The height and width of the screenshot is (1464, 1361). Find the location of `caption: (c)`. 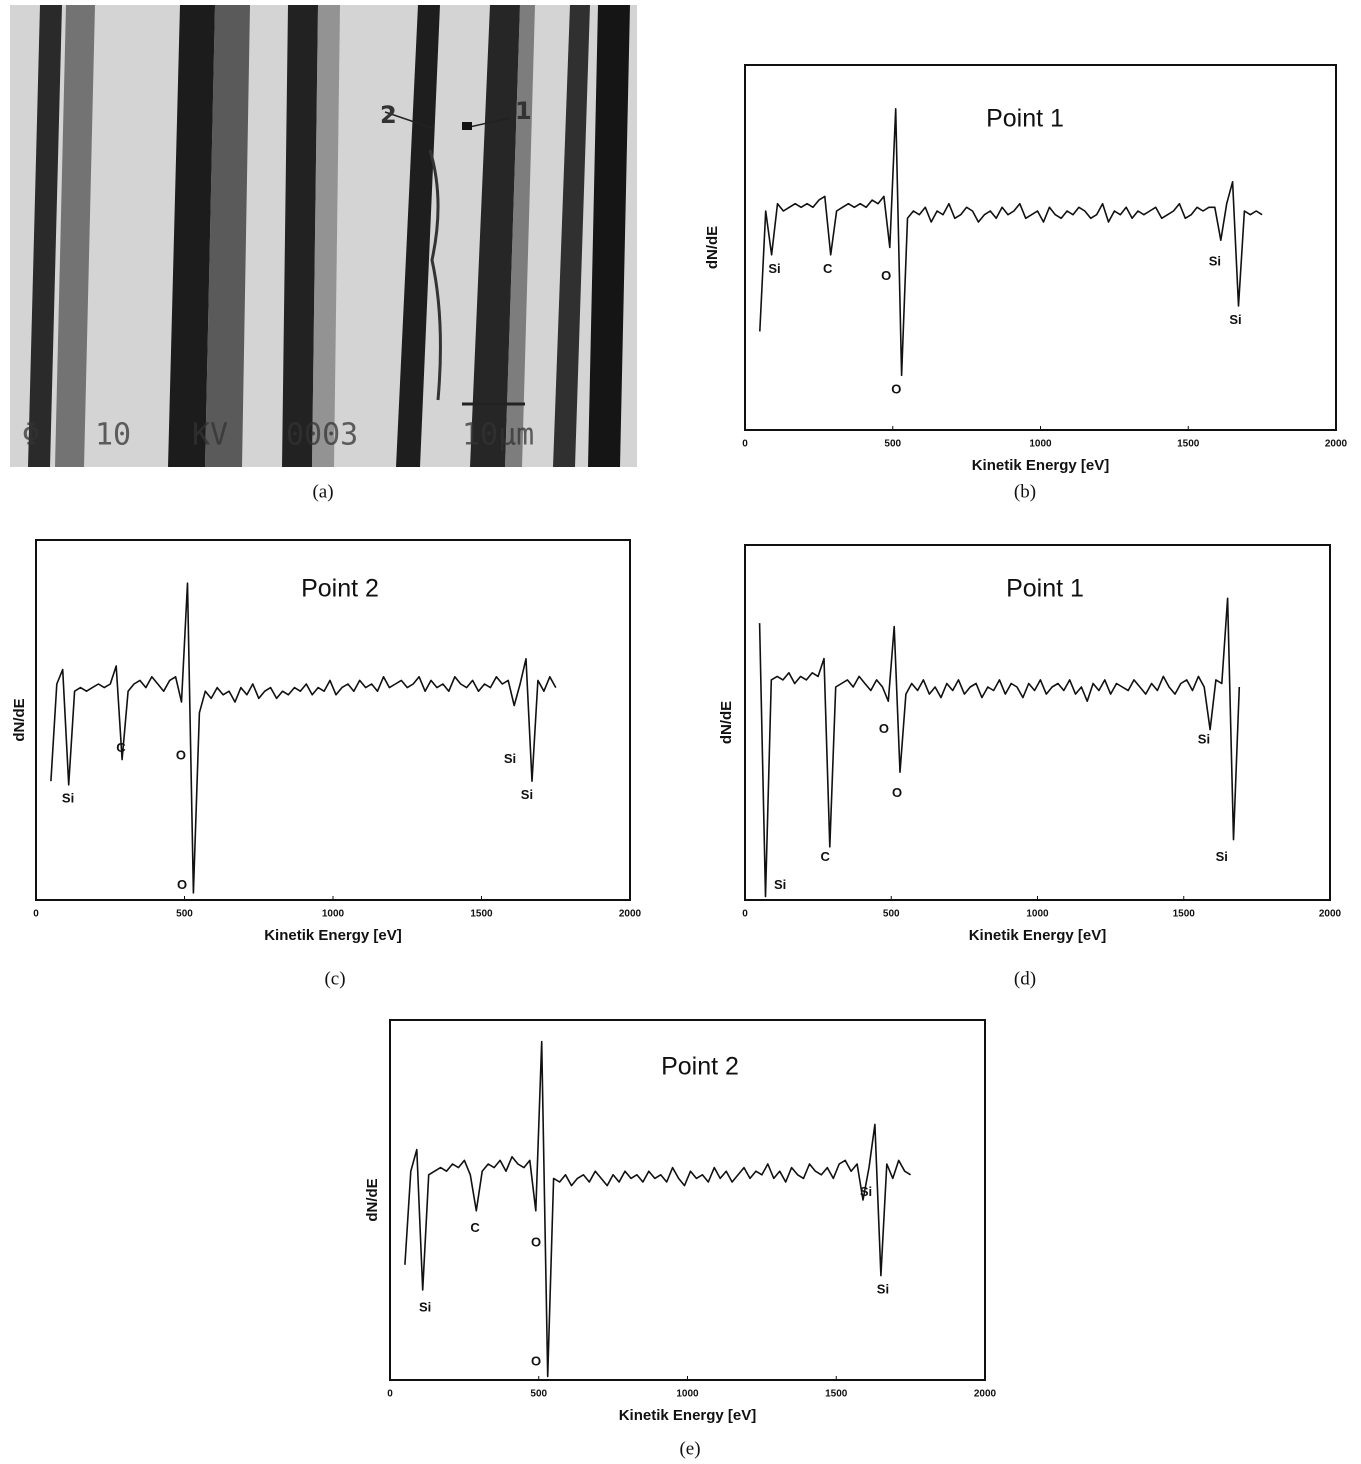

caption: (c) is located at coordinates (334, 978).